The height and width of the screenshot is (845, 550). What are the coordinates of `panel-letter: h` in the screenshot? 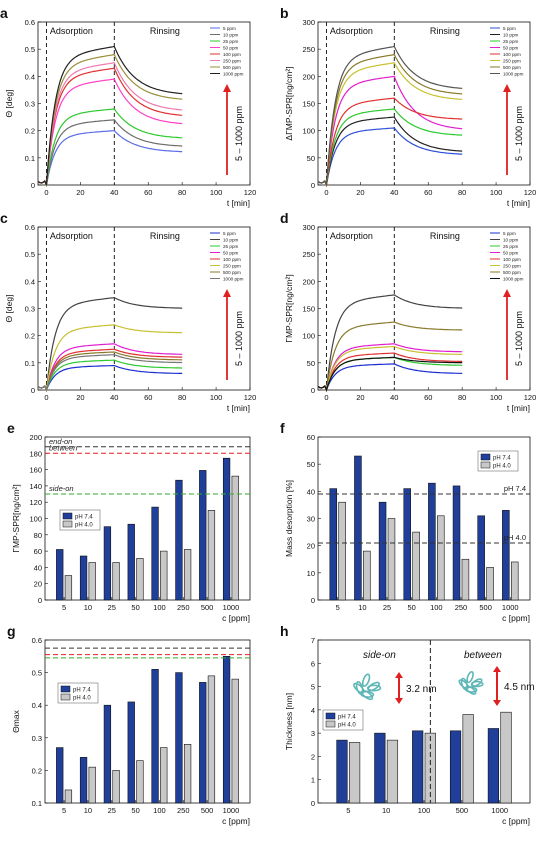 It's located at (284, 631).